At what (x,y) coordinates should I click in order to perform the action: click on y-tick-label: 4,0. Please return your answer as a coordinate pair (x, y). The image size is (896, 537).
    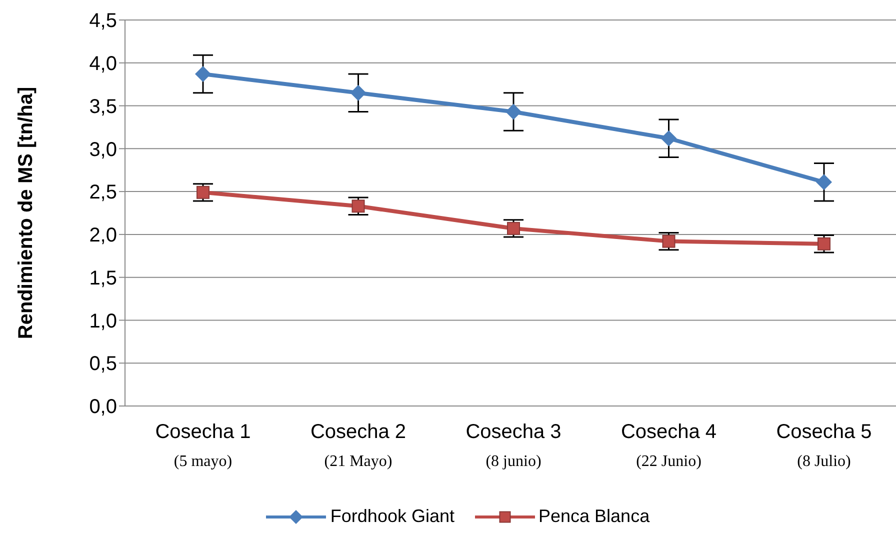
    Looking at the image, I should click on (103, 63).